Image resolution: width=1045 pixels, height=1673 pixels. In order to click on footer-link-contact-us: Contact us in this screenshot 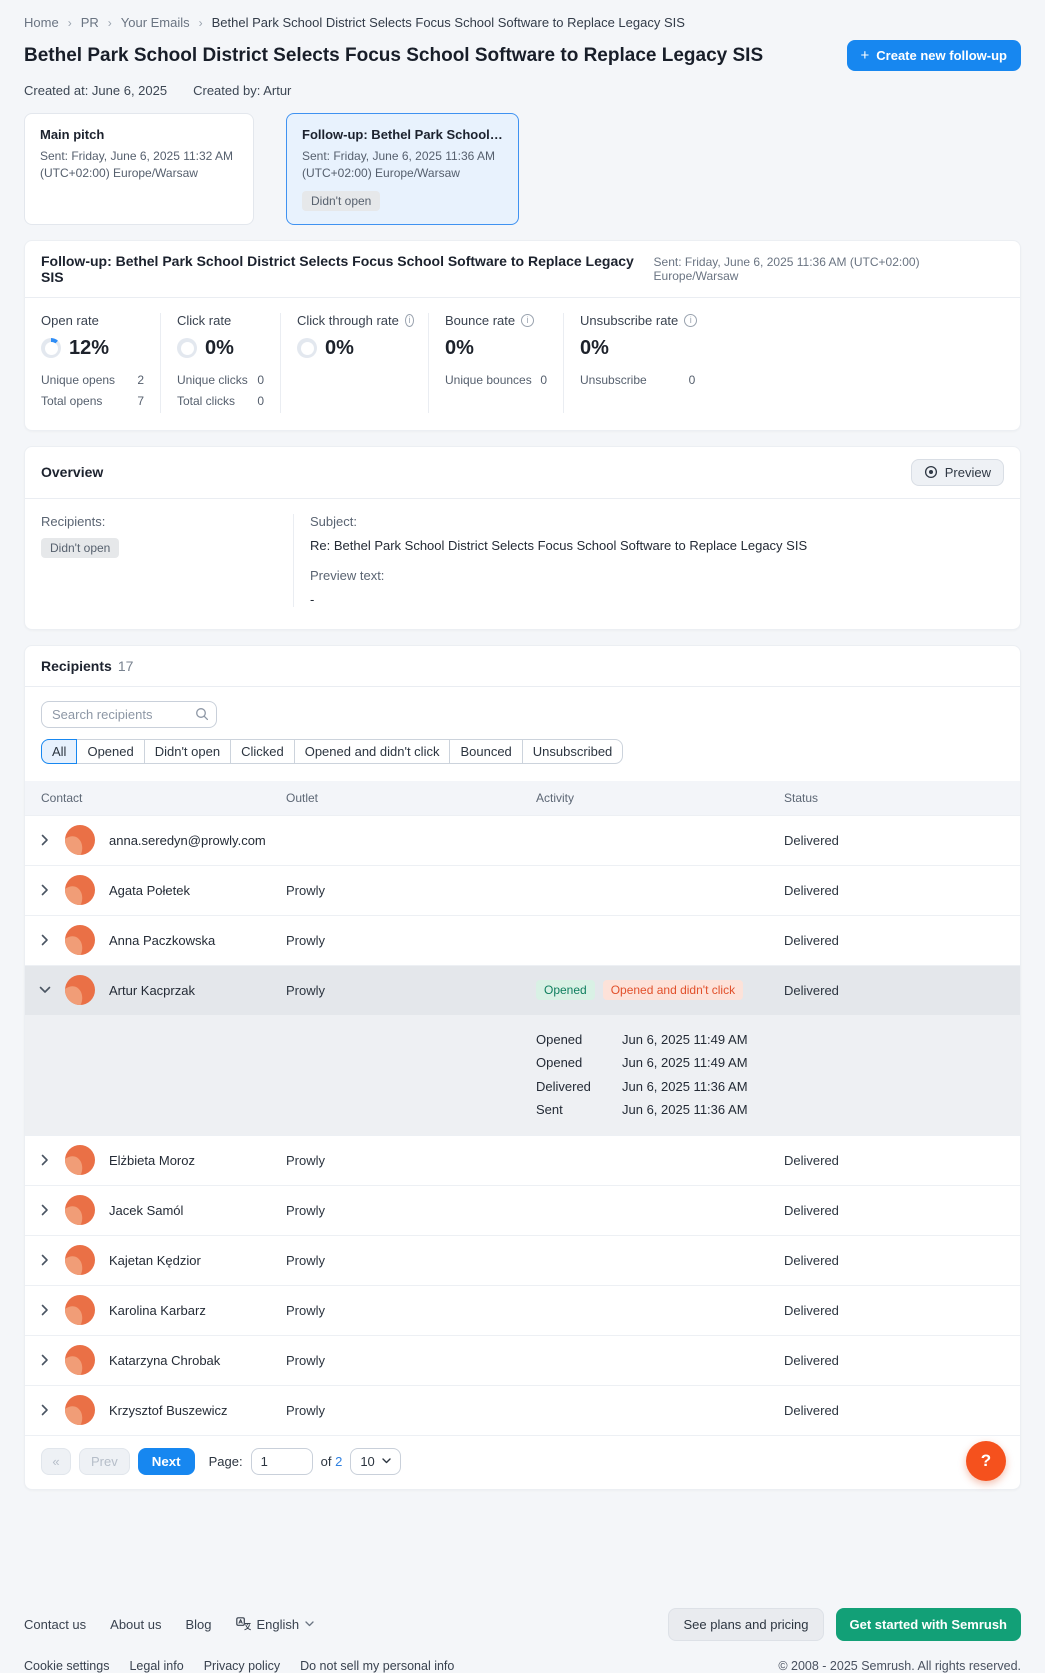, I will do `click(55, 1624)`.